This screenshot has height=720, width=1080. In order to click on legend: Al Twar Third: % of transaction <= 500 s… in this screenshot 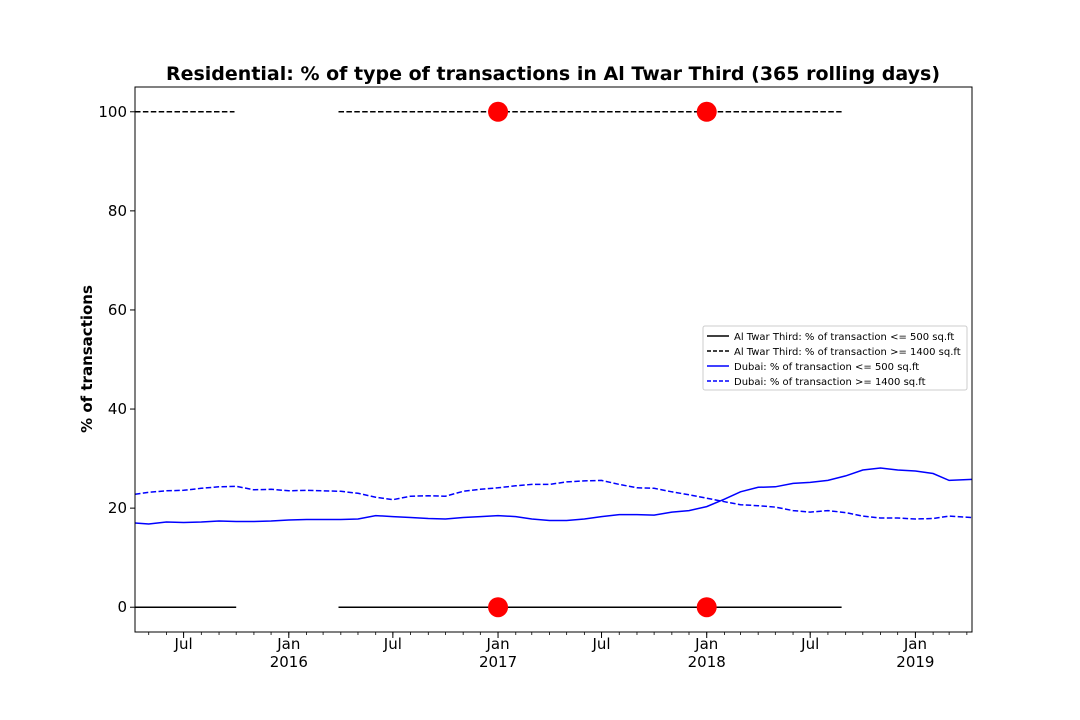, I will do `click(835, 358)`.